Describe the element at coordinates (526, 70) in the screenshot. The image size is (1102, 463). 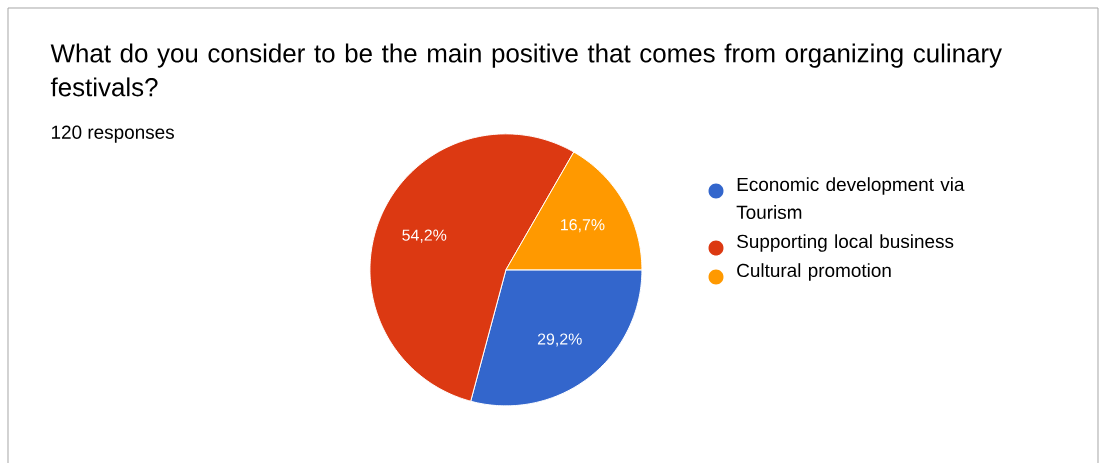
I see `chart-title: What do you consider to be the main positive that comes from organizing culinary festivals?` at that location.